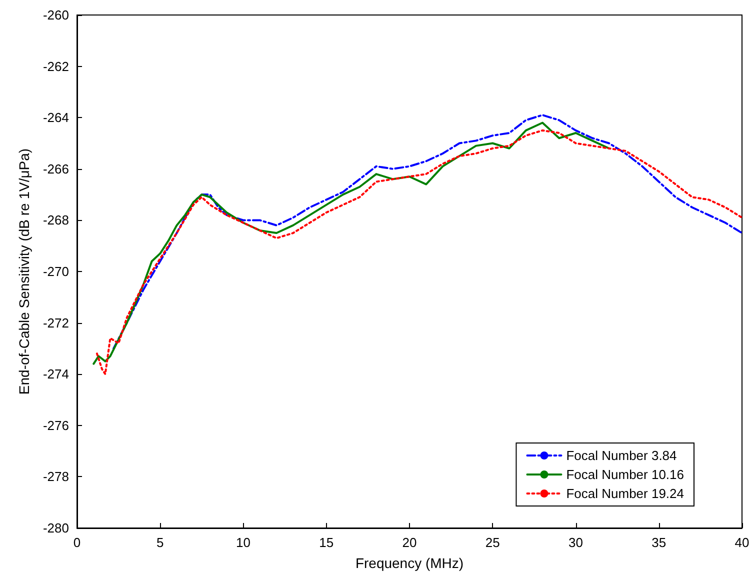  Describe the element at coordinates (409, 542) in the screenshot. I see `x-tick-label: 20` at that location.